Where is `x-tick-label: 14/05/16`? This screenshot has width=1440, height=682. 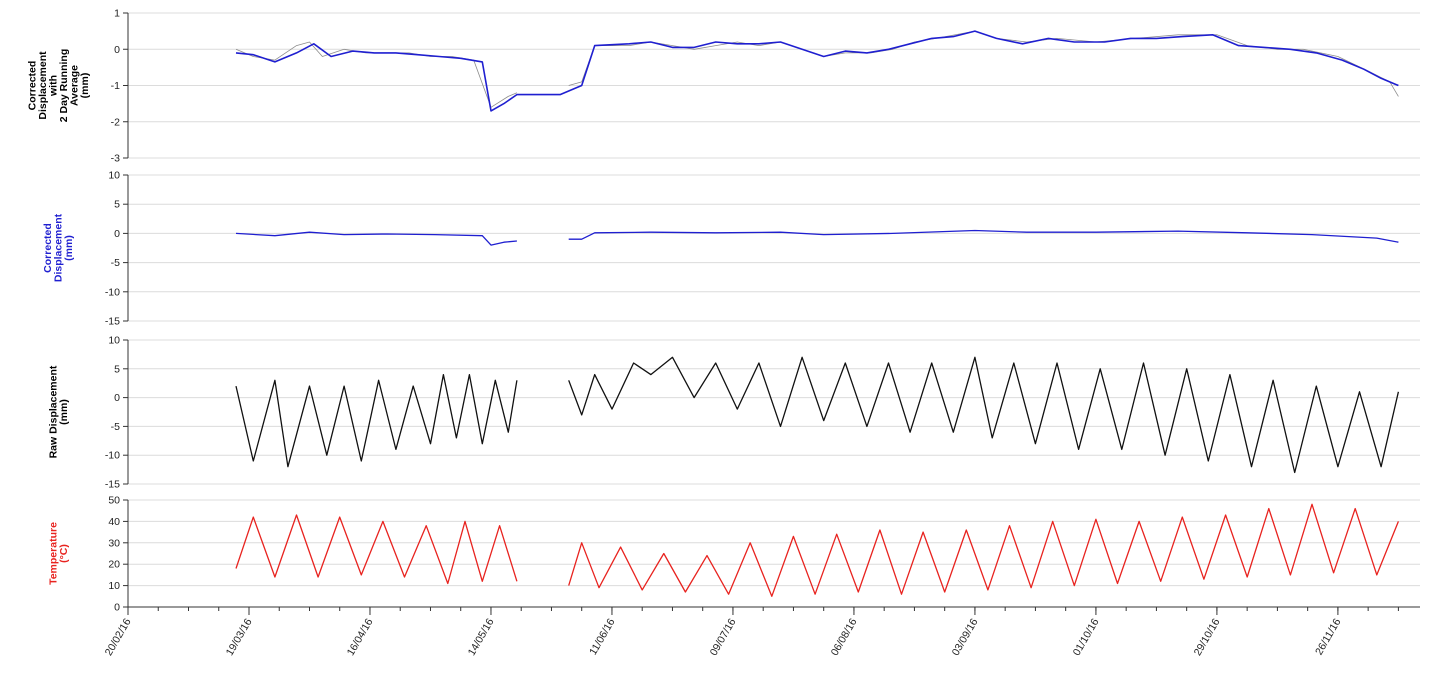
x-tick-label: 14/05/16 is located at coordinates (481, 637).